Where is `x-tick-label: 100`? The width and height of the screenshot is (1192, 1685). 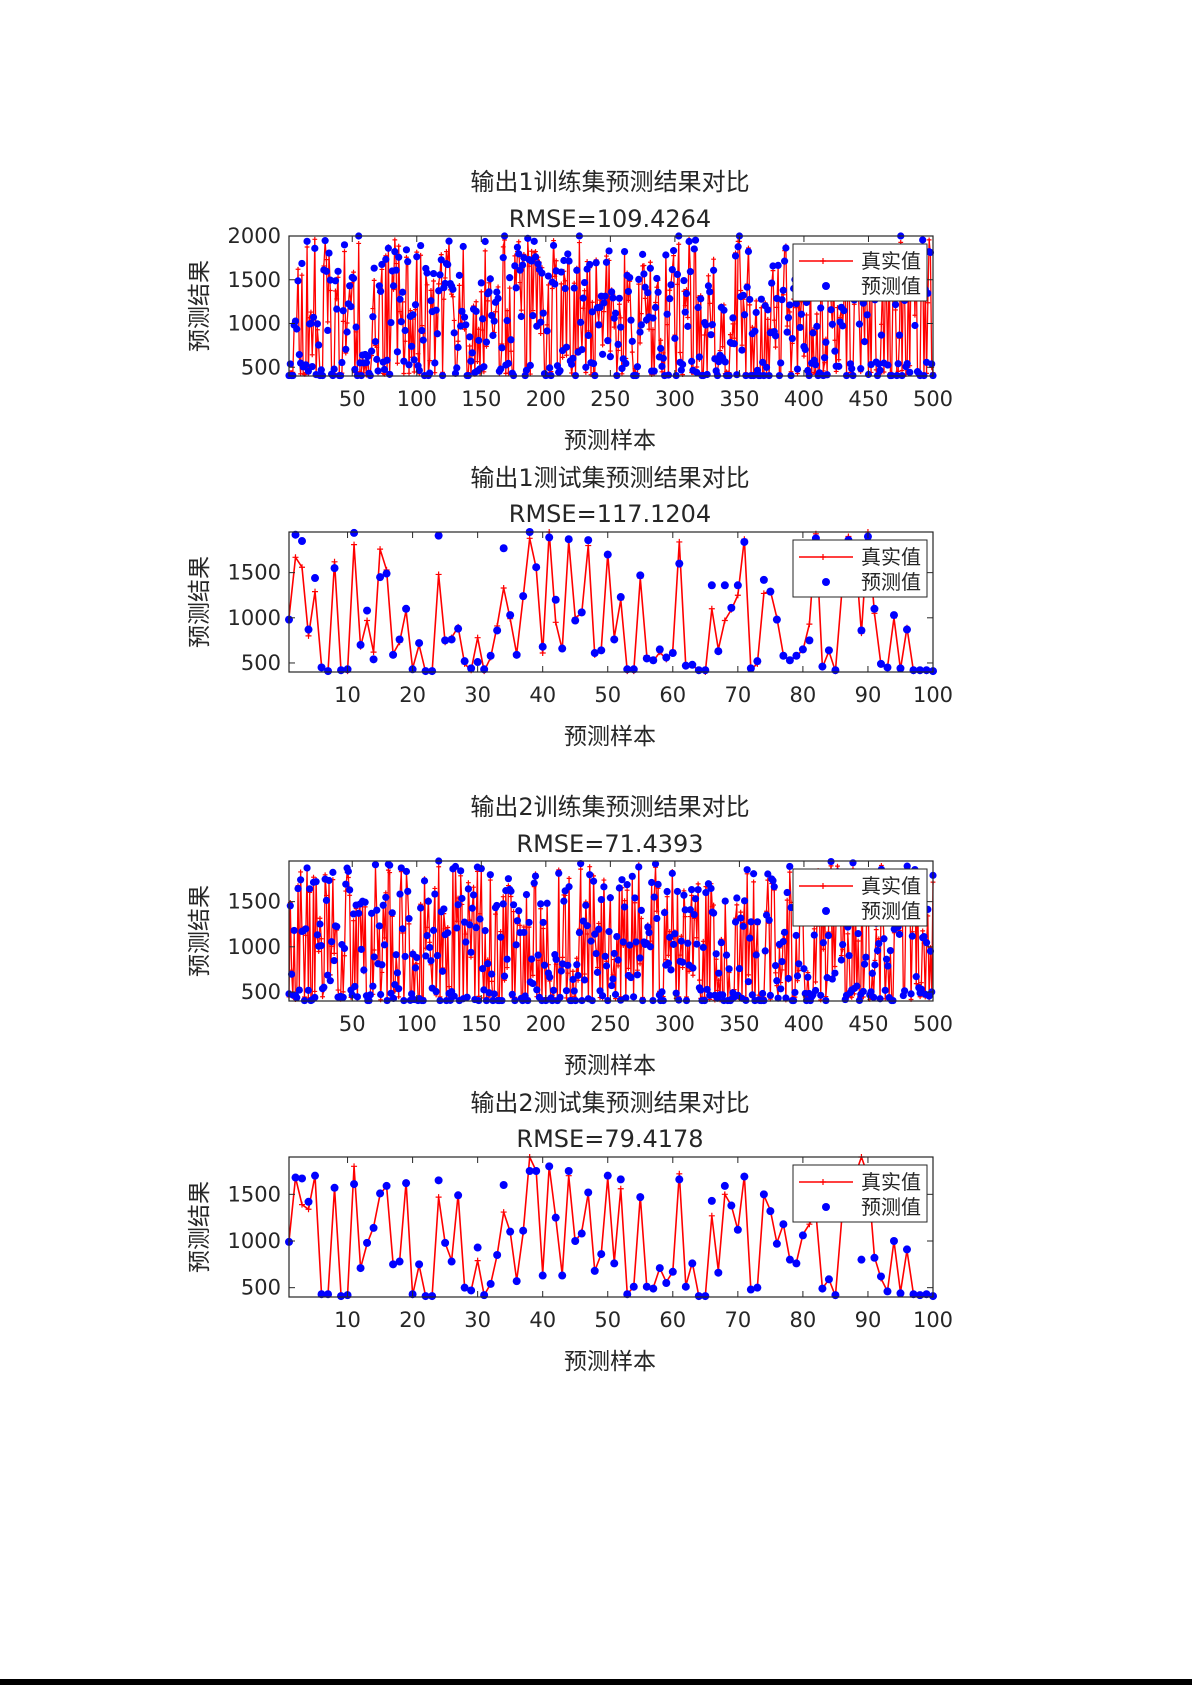 x-tick-label: 100 is located at coordinates (417, 399).